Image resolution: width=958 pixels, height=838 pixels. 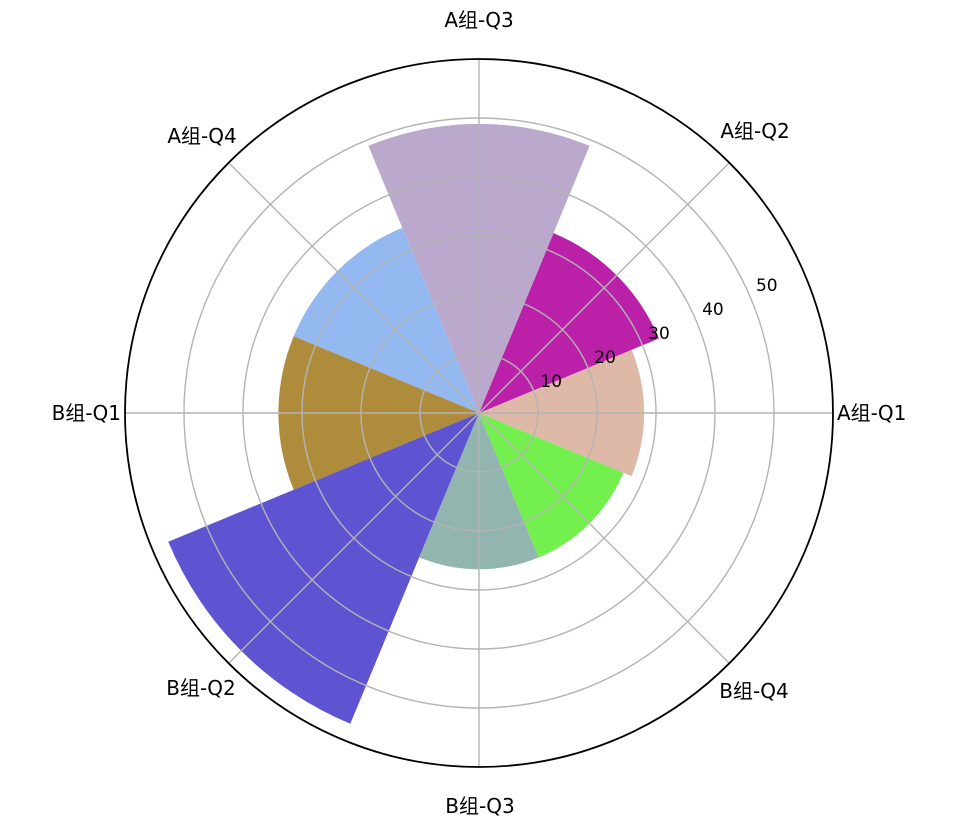 I want to click on category-label-2: A组-Q3, so click(x=478, y=20).